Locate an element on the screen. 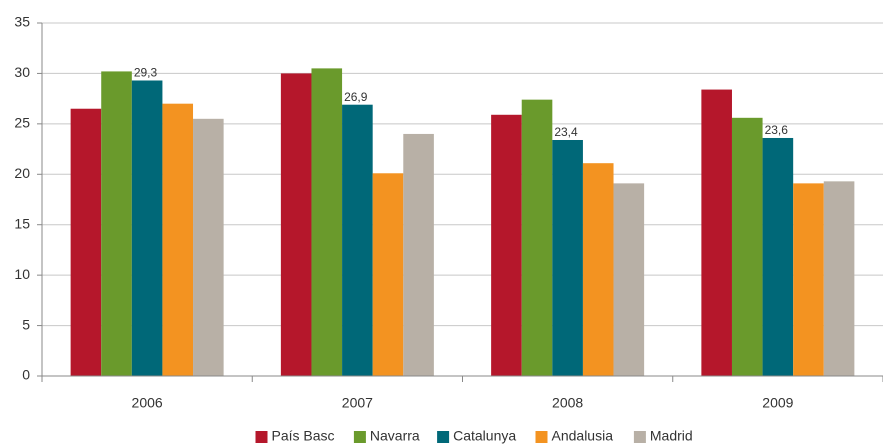 This screenshot has height=447, width=883. value-label: 26,9 is located at coordinates (356, 97).